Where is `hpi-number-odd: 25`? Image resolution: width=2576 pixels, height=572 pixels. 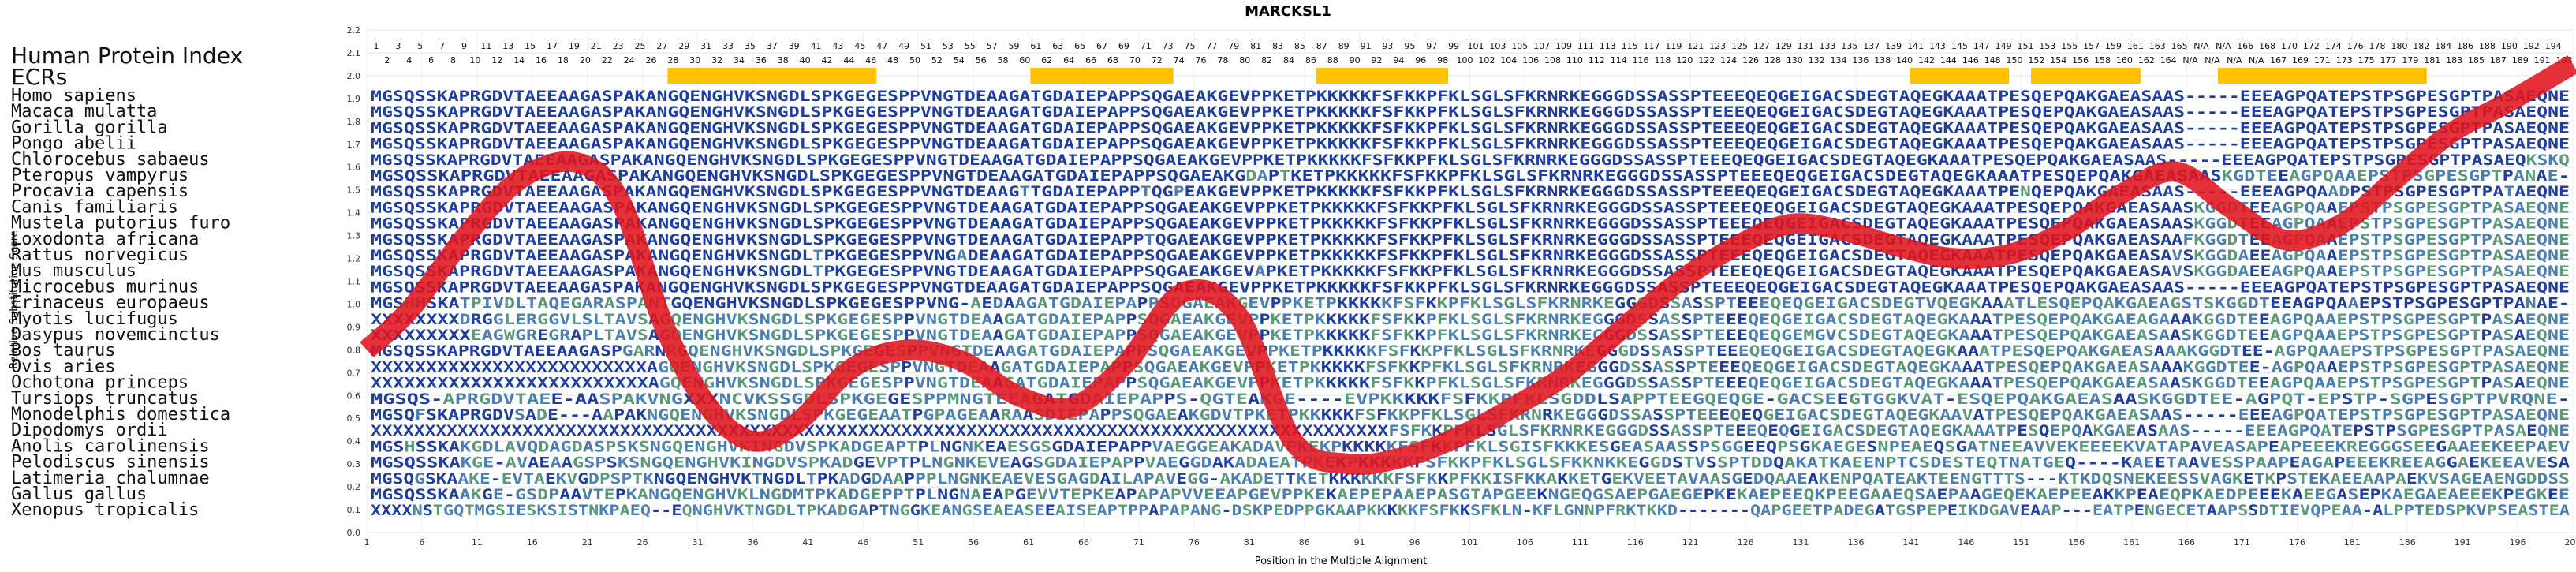
hpi-number-odd: 25 is located at coordinates (640, 46).